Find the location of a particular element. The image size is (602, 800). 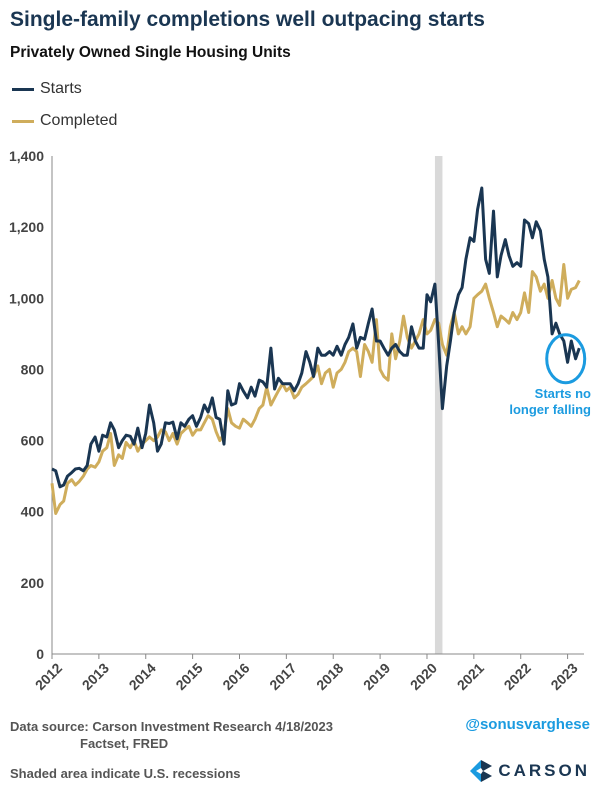

carson-logo: CARSON is located at coordinates (530, 771).